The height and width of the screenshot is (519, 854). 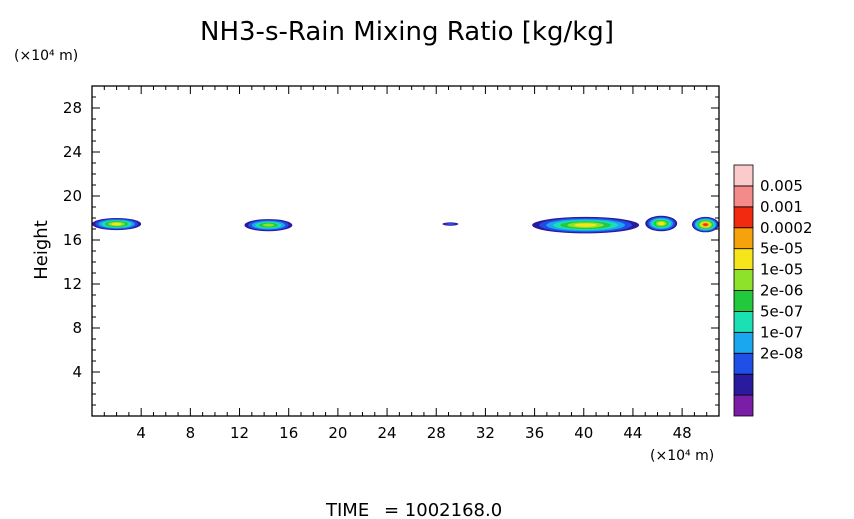 What do you see at coordinates (46, 56) in the screenshot?
I see `y-unit-label: (×10⁴ m)` at bounding box center [46, 56].